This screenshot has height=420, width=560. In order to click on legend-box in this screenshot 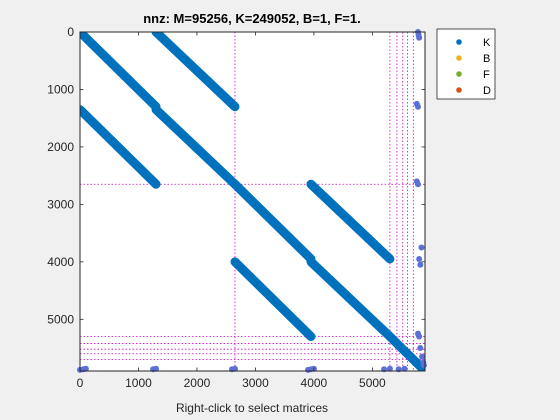, I will do `click(466, 64)`.